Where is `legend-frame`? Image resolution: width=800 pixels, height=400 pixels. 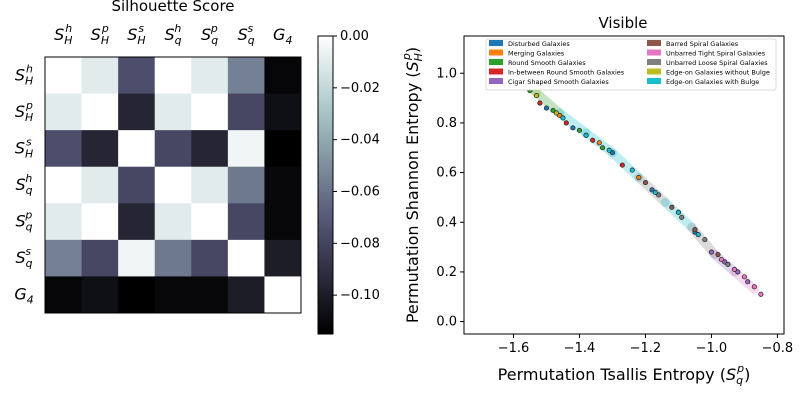 legend-frame is located at coordinates (631, 64).